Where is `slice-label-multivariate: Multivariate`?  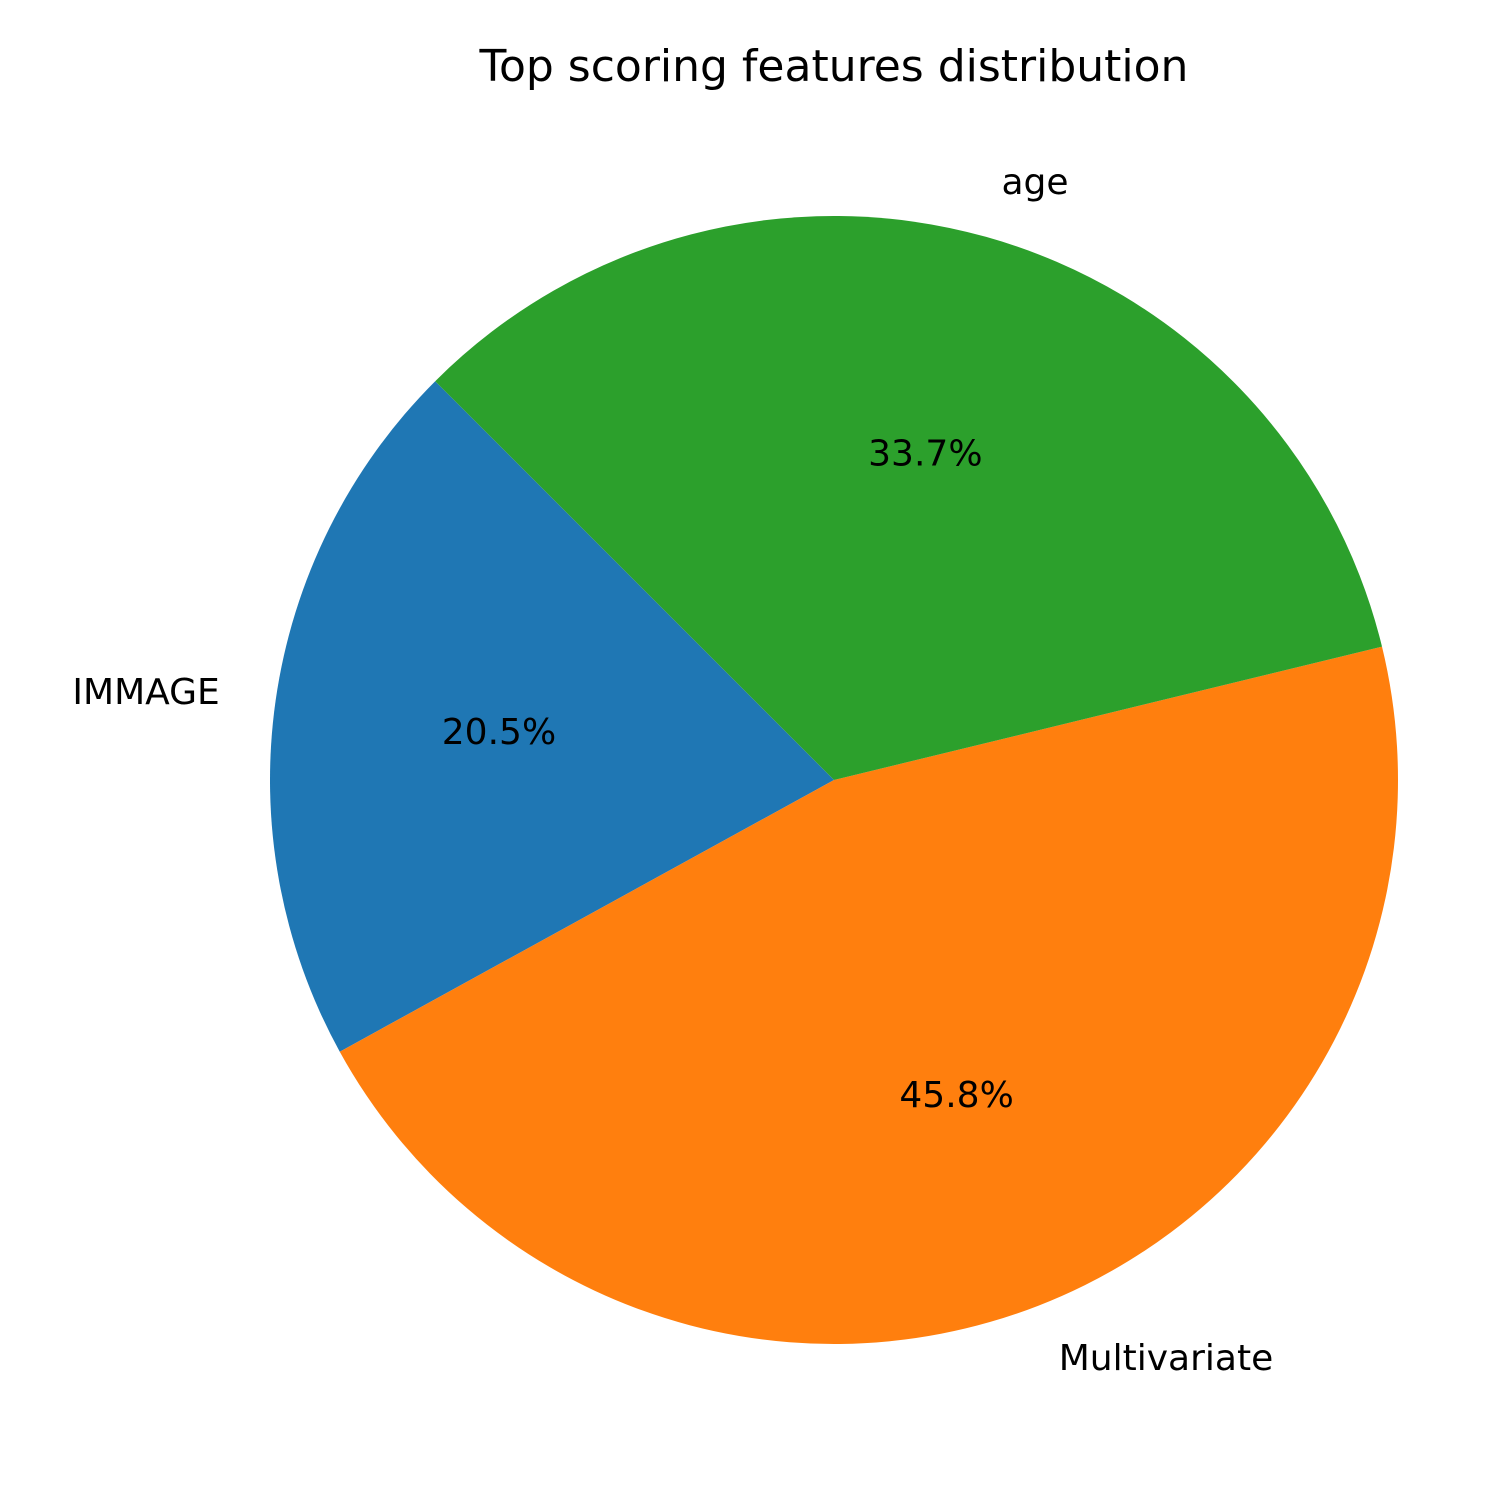 slice-label-multivariate: Multivariate is located at coordinates (1166, 1358).